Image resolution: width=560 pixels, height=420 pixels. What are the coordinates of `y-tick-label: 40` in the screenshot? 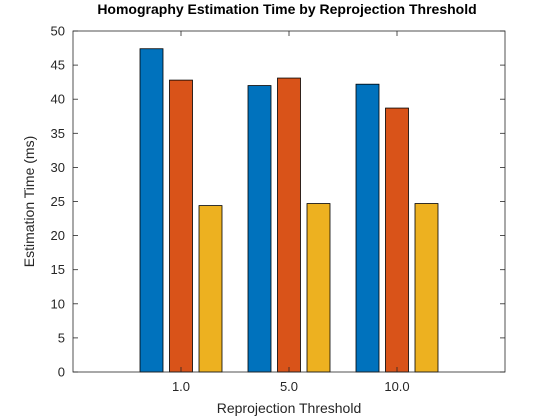 It's located at (58, 99).